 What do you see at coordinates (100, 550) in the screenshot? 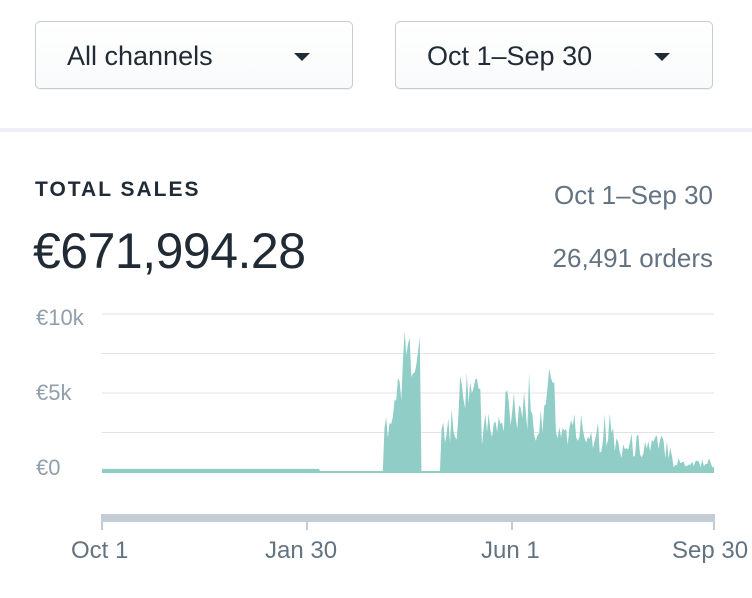
I see `x-tick-label: Oct 1` at bounding box center [100, 550].